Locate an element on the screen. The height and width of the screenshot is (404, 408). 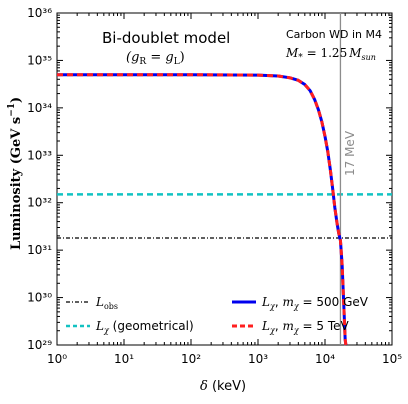
x-tick-label: 10¹ is located at coordinates (124, 359).